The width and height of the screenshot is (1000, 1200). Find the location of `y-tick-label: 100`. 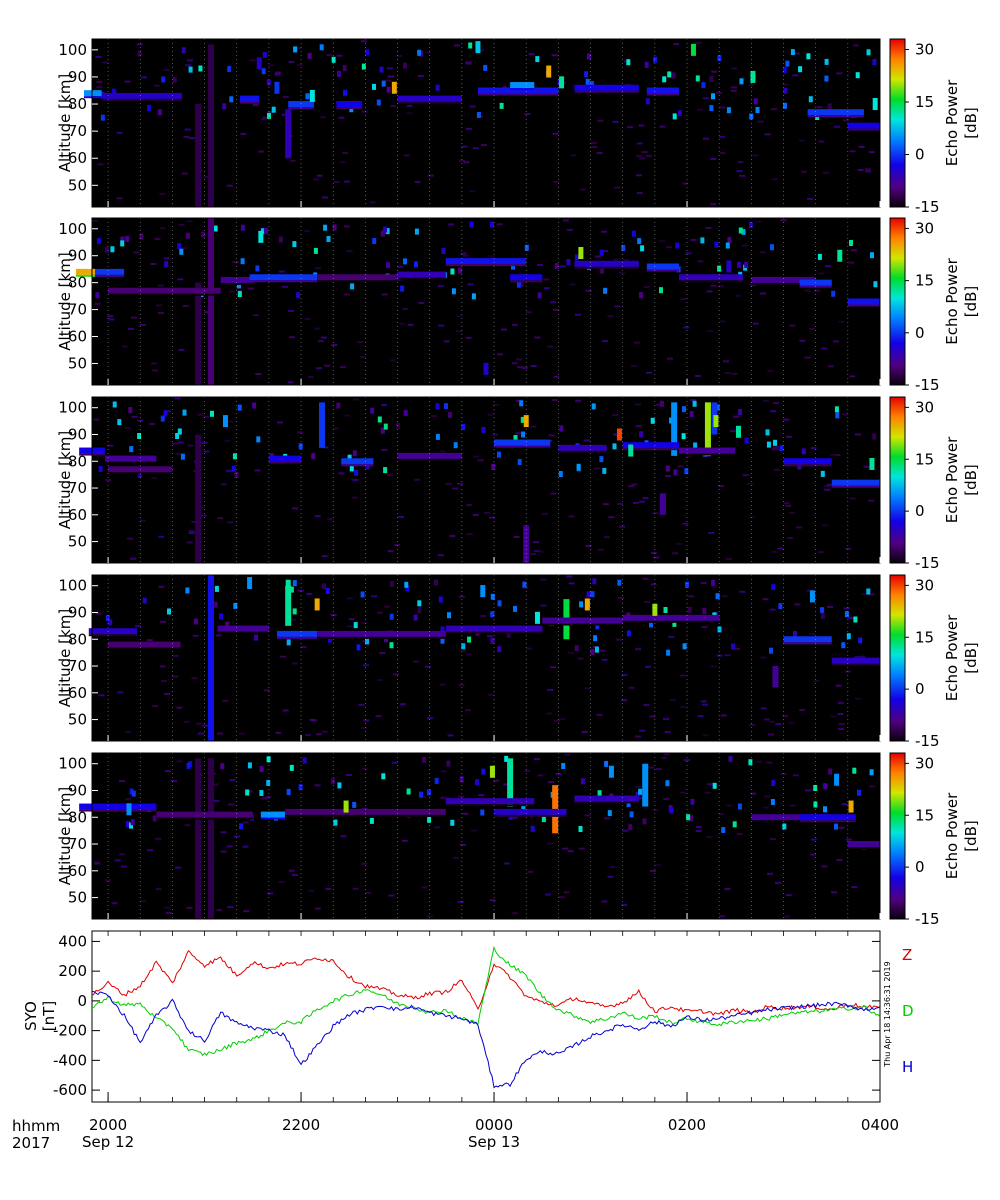

y-tick-label: 100 is located at coordinates (72, 764).